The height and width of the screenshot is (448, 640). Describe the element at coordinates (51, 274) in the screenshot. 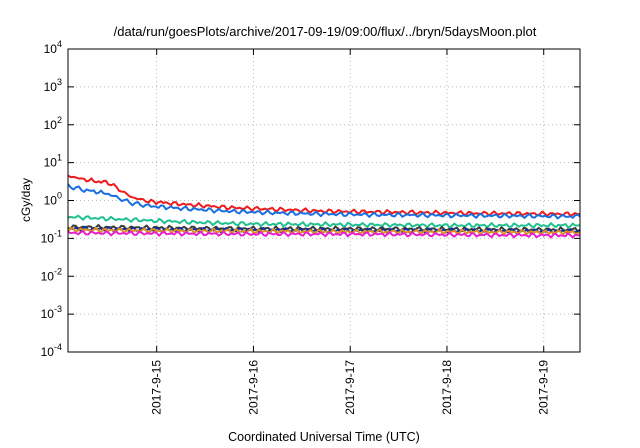

I see `y-tick-label: 10⁻²` at that location.